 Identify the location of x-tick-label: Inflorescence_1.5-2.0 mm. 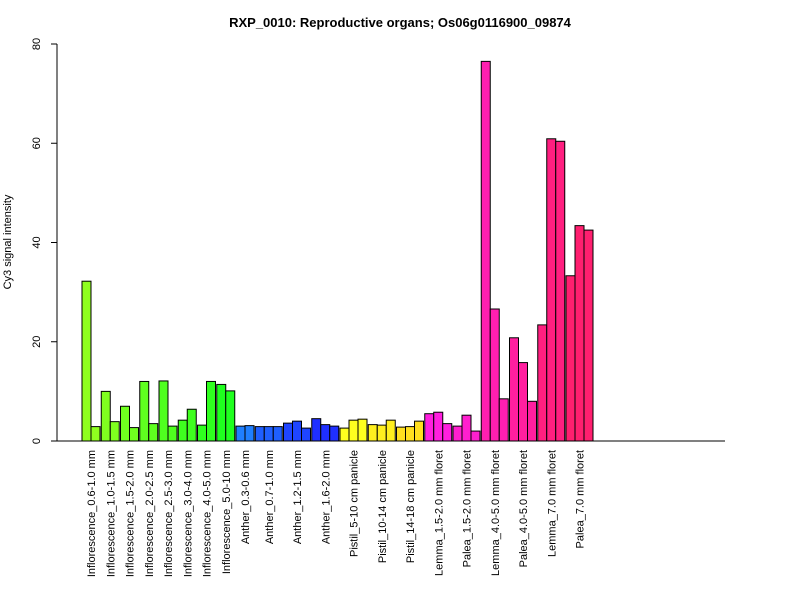
(131, 513).